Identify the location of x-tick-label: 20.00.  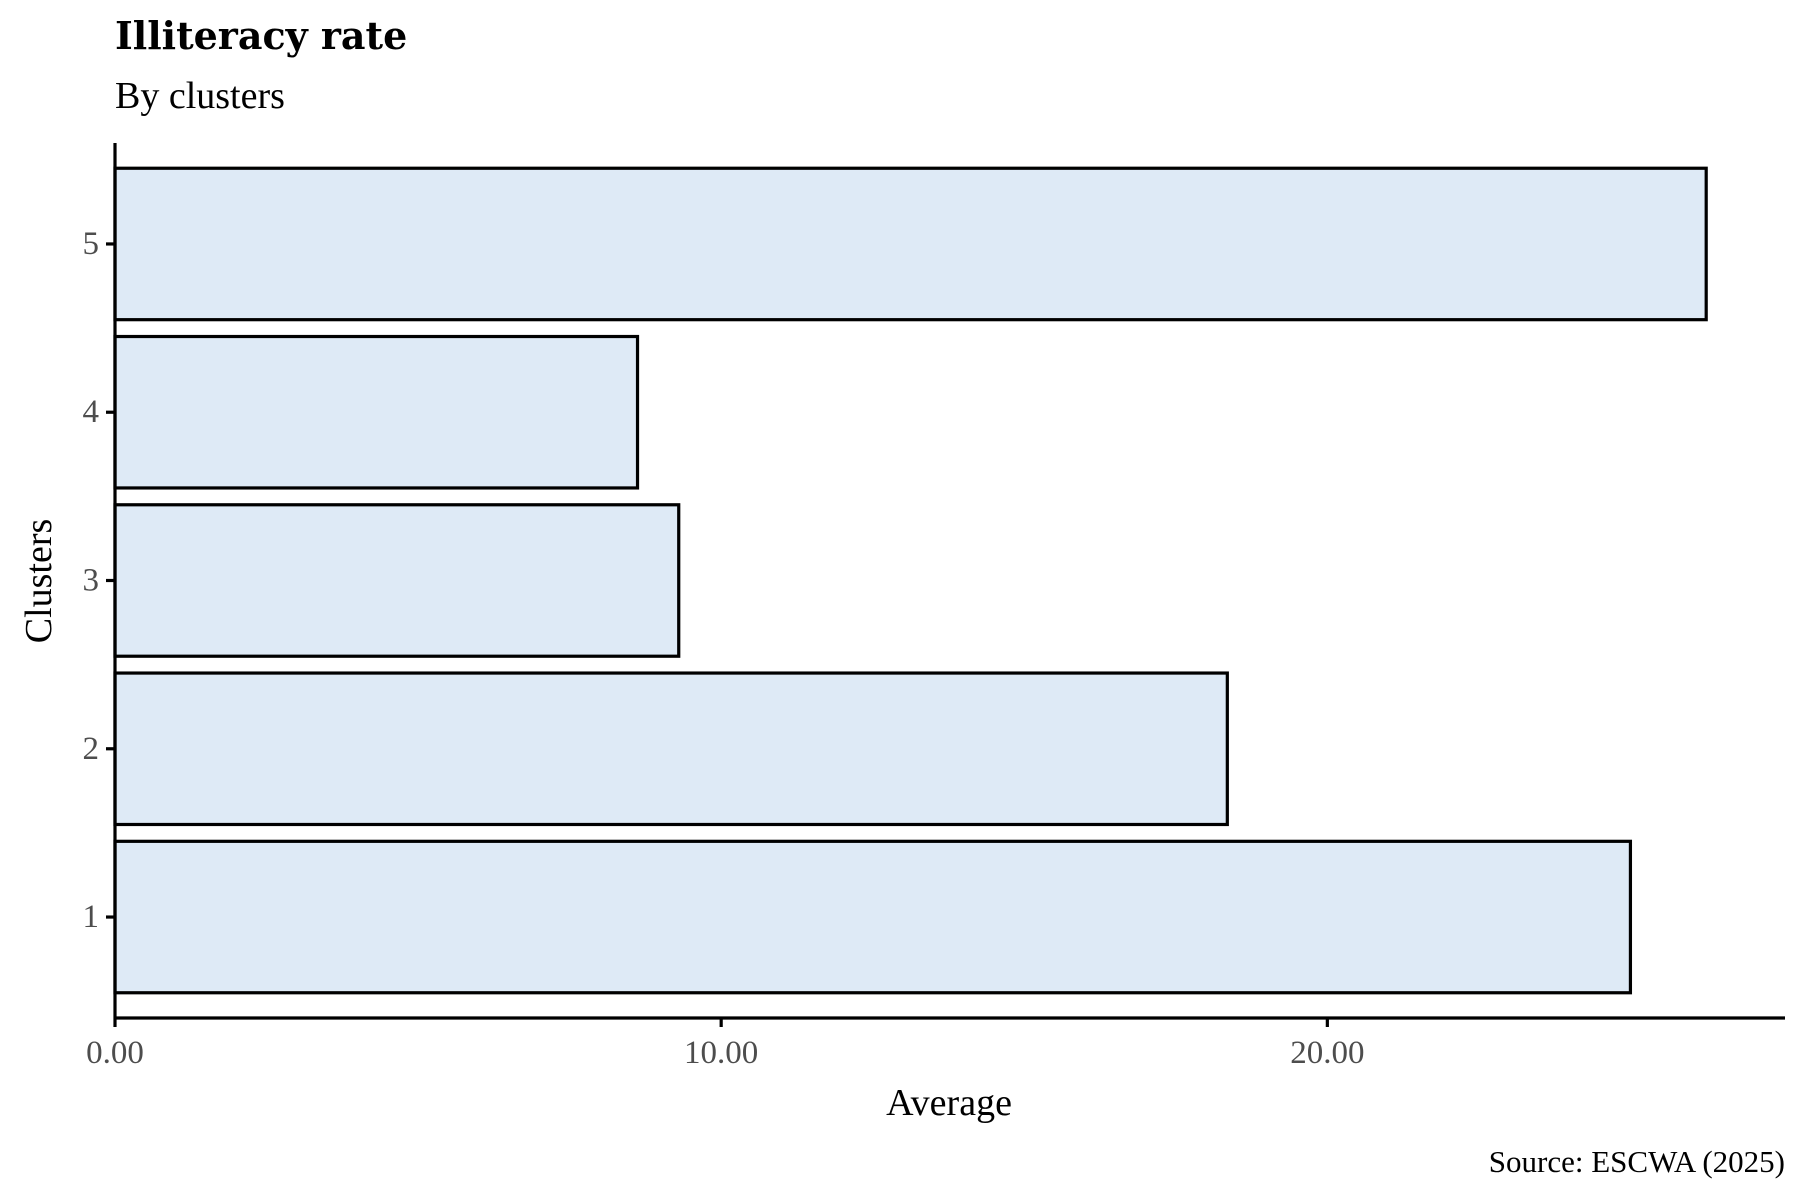
(1327, 1053).